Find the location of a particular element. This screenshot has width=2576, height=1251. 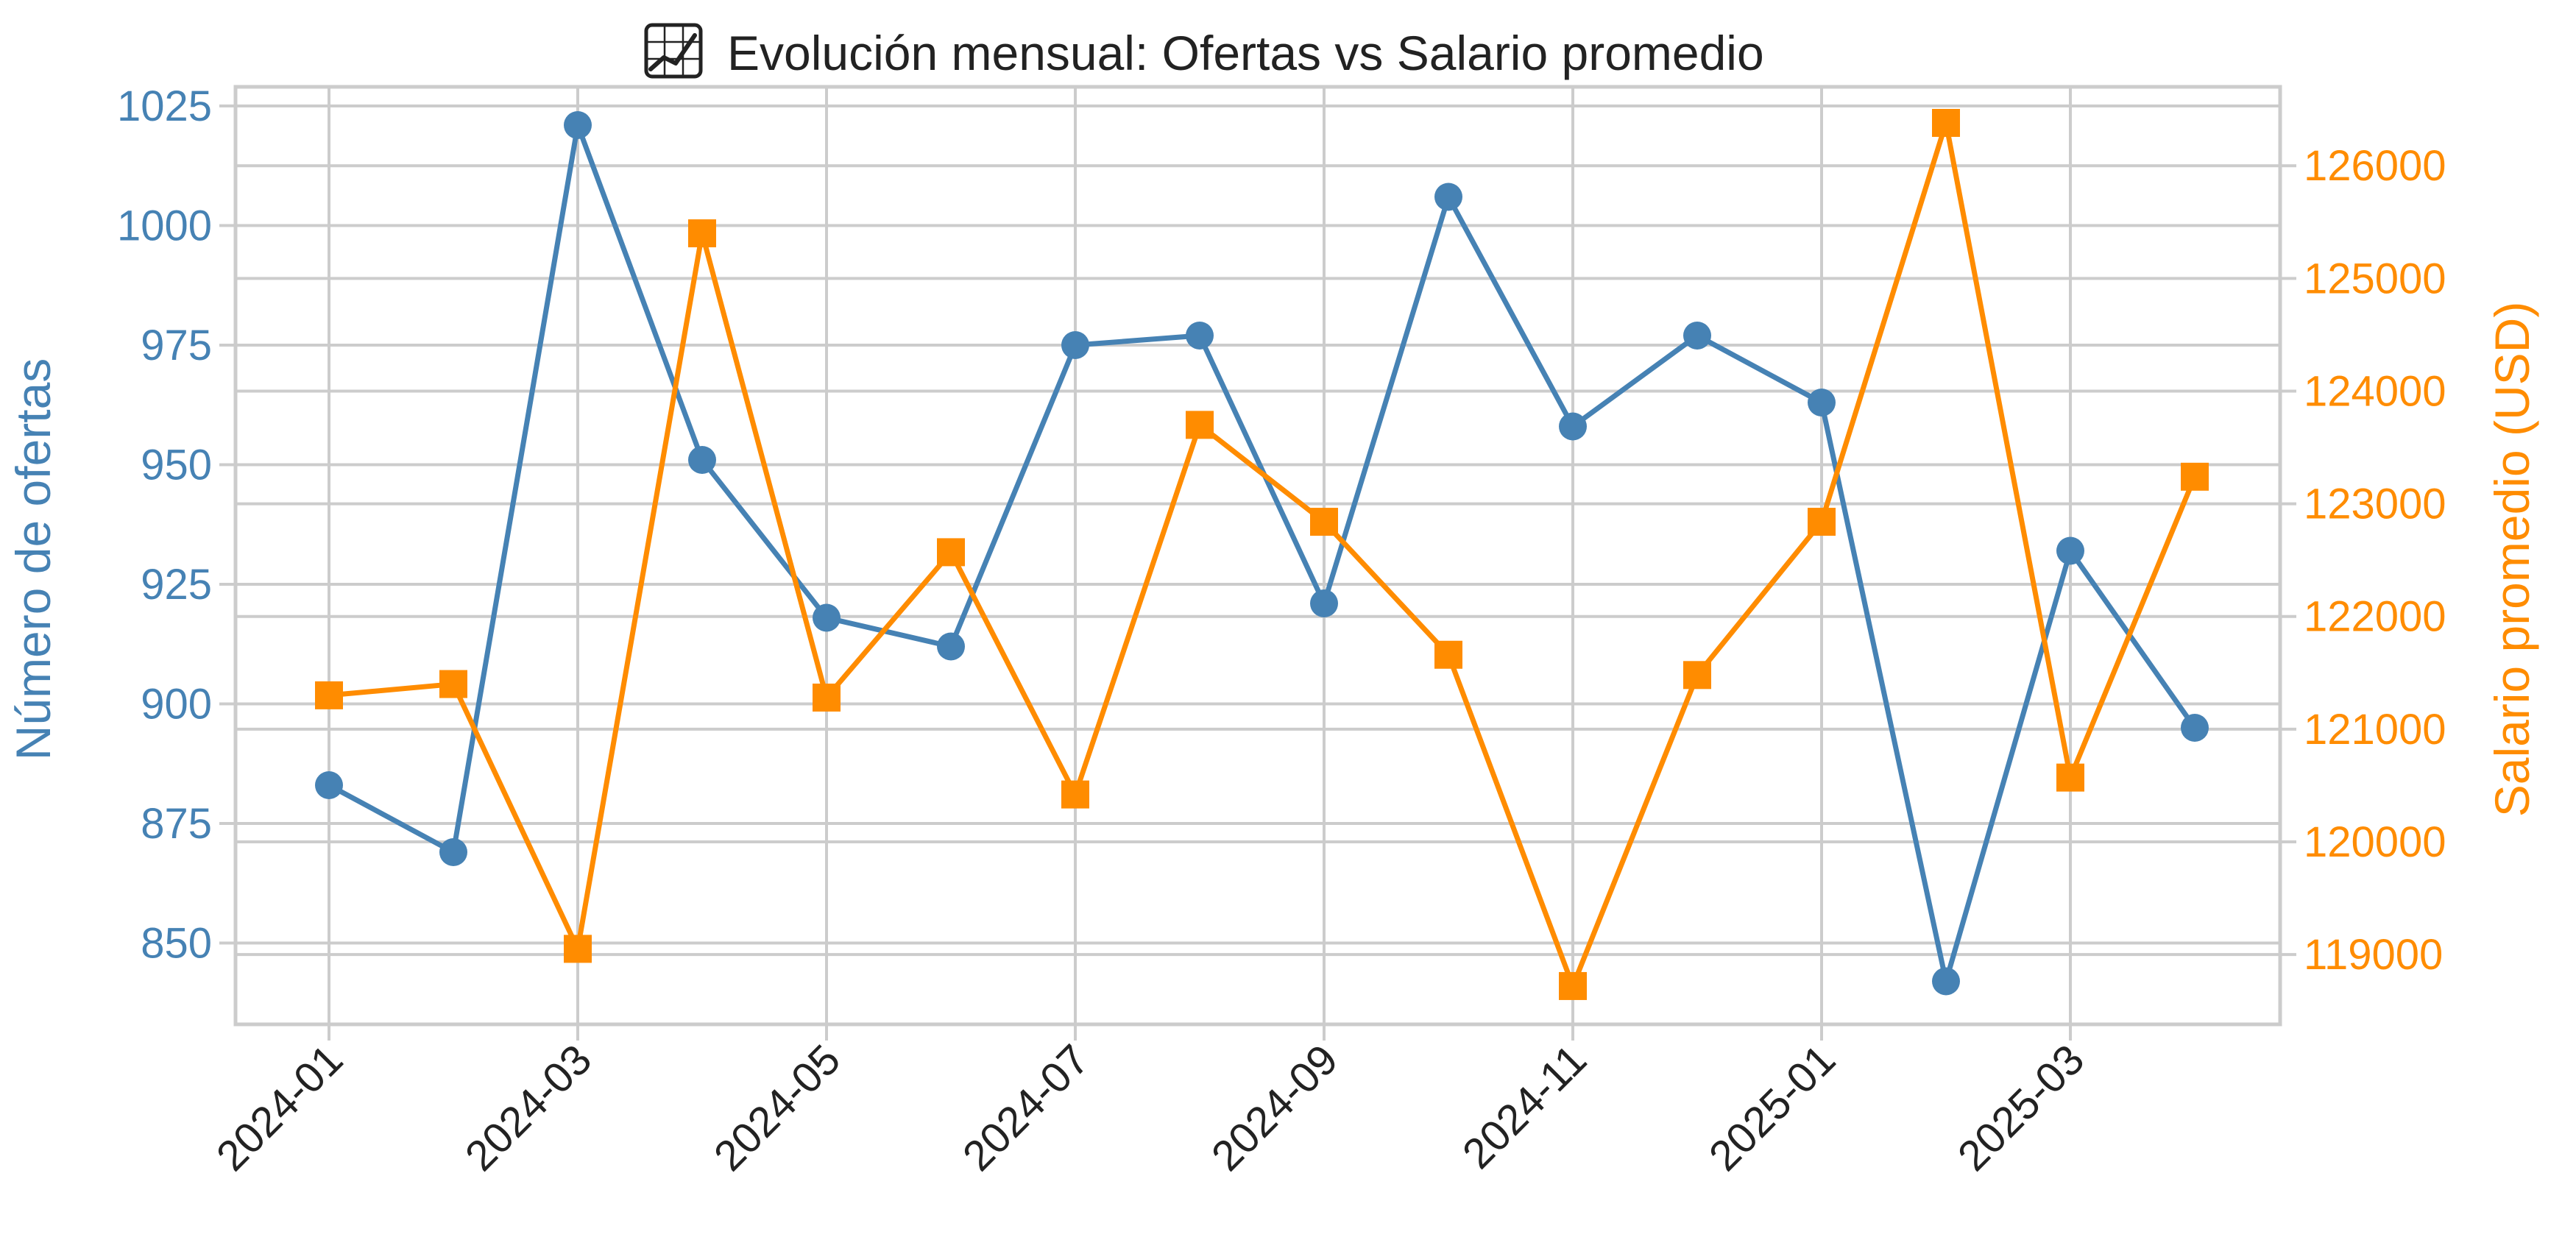

x-tick-label: 2024-07 is located at coordinates (1026, 1107).